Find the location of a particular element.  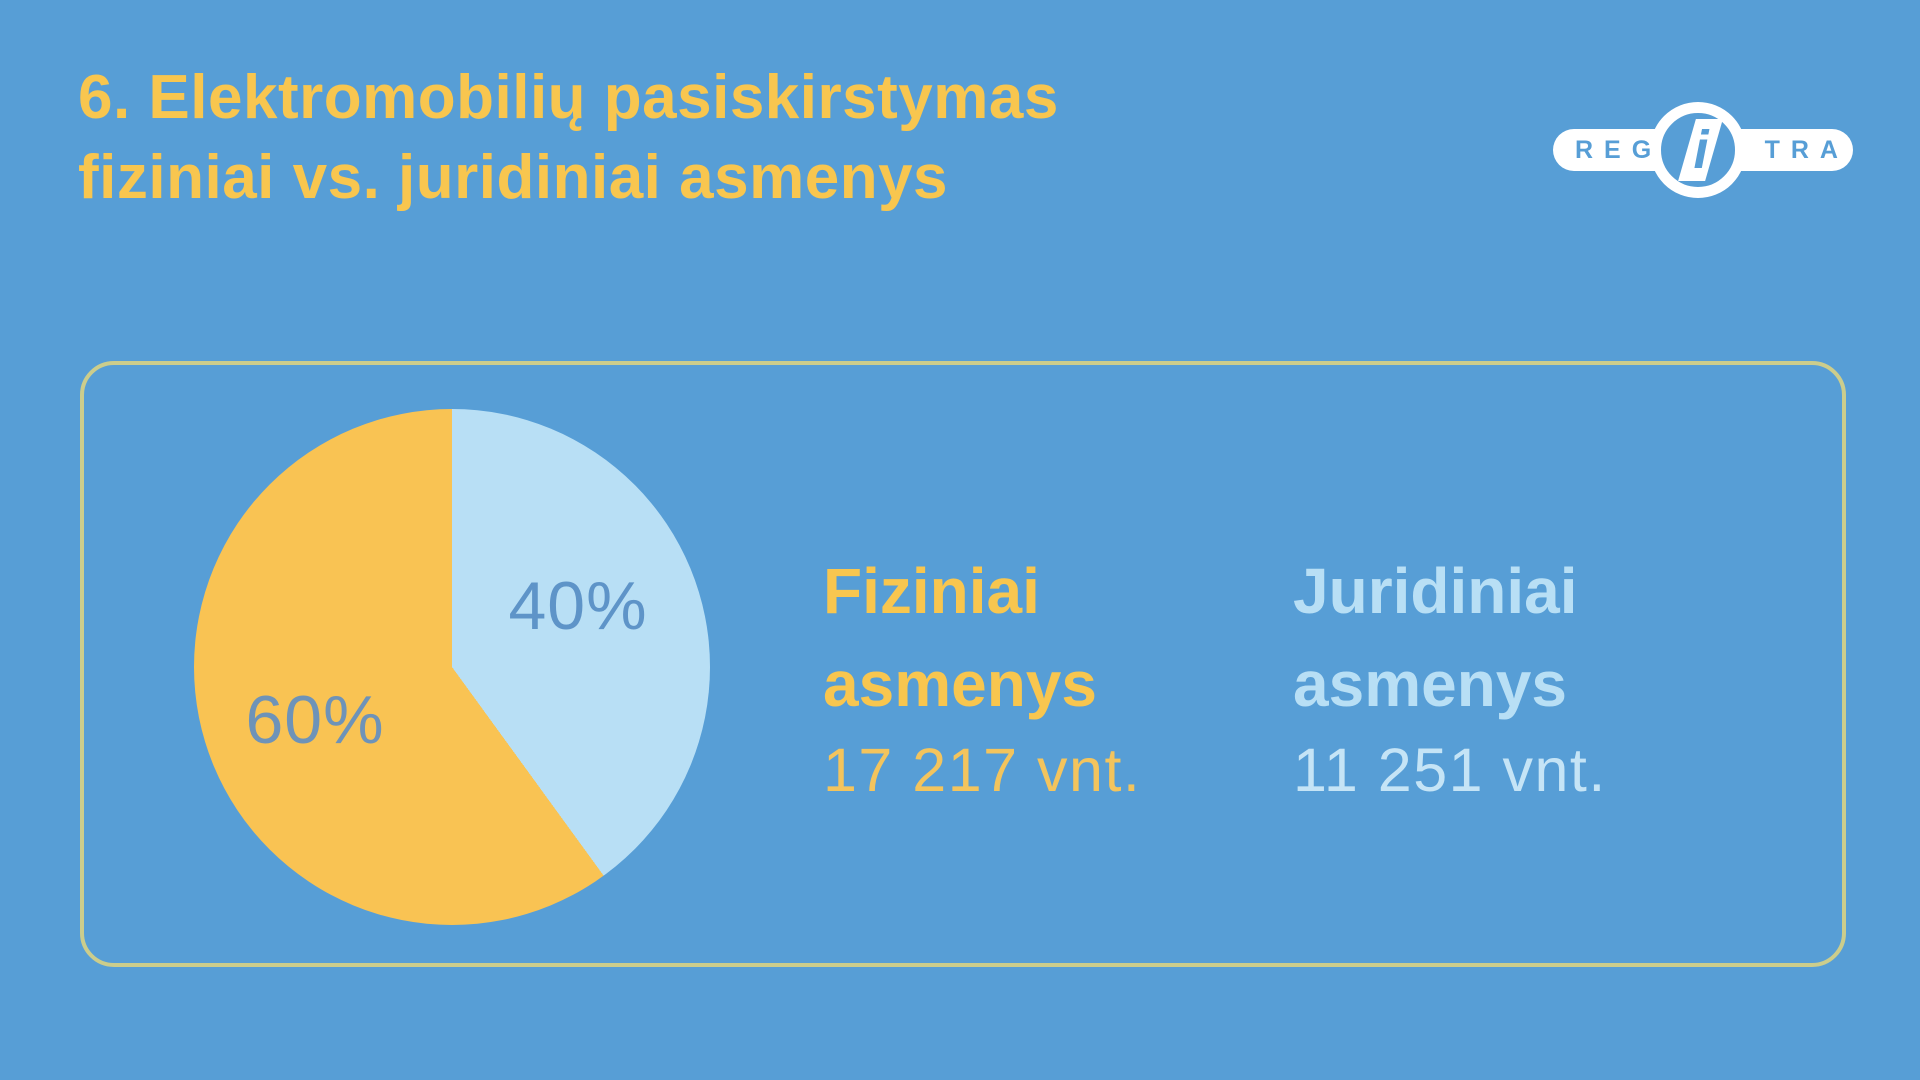

logo-text-tra: TRA is located at coordinates (1806, 150).